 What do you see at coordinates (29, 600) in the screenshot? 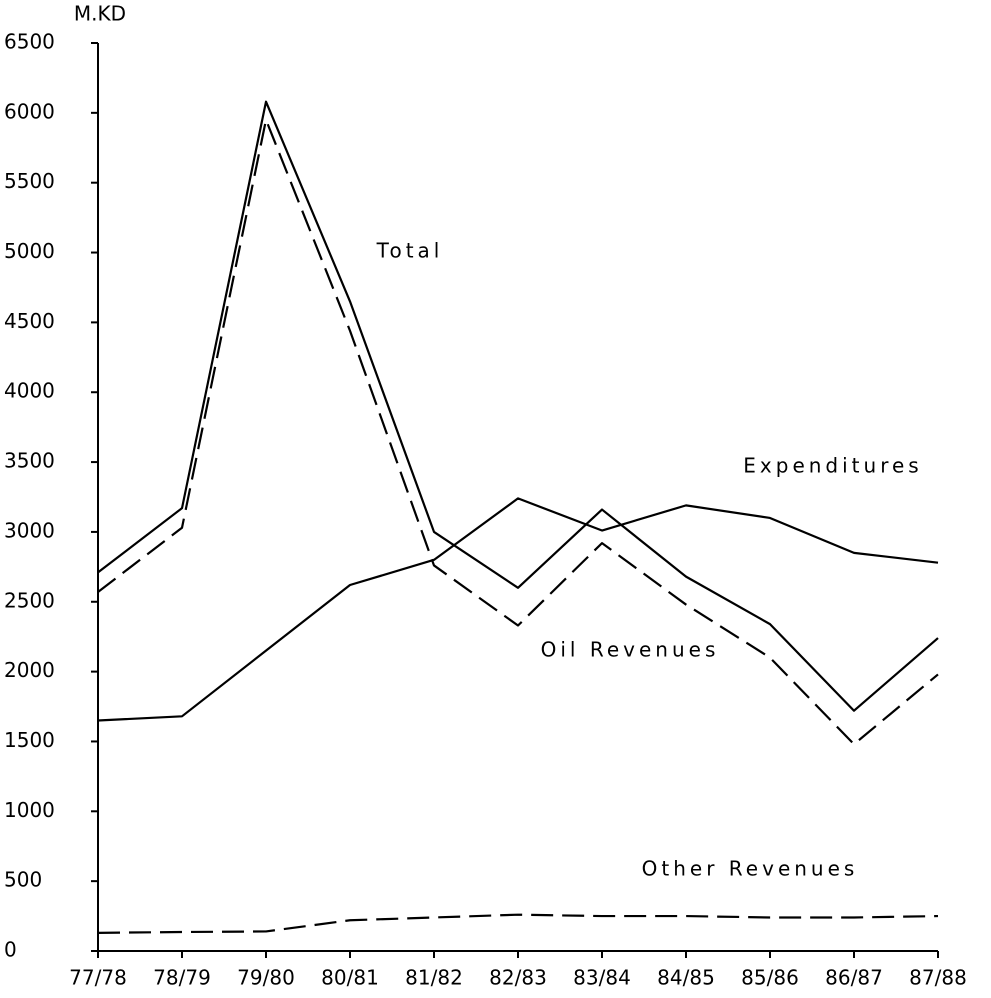
I see `y-tick-label: 2500` at bounding box center [29, 600].